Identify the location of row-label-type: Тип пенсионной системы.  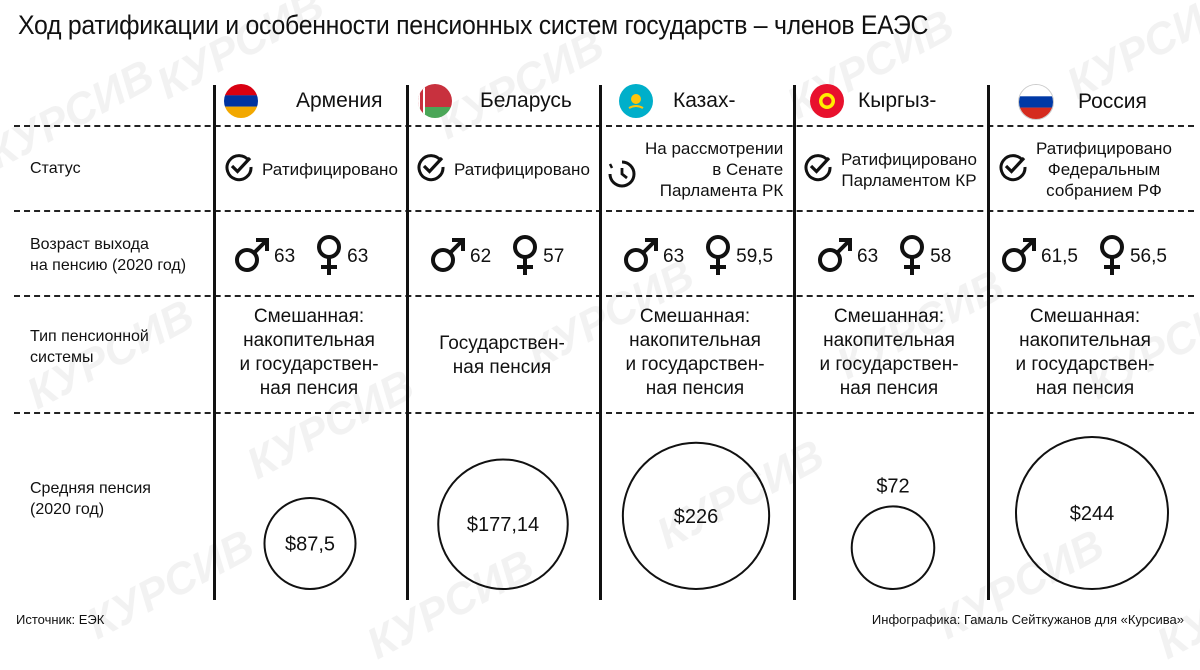
(89, 347).